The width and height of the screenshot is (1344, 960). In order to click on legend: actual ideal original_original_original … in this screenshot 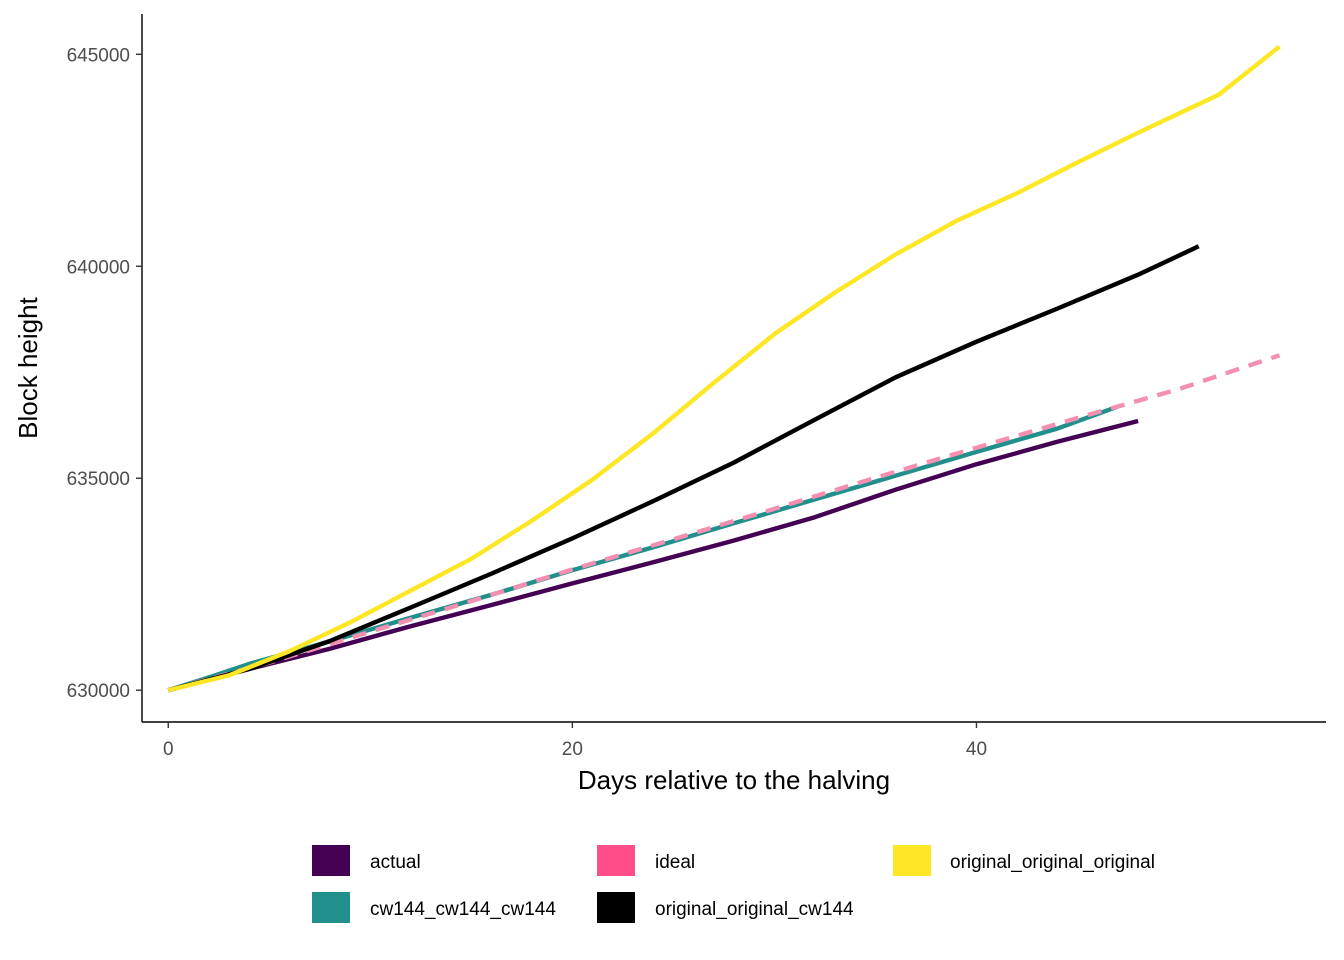, I will do `click(733, 884)`.